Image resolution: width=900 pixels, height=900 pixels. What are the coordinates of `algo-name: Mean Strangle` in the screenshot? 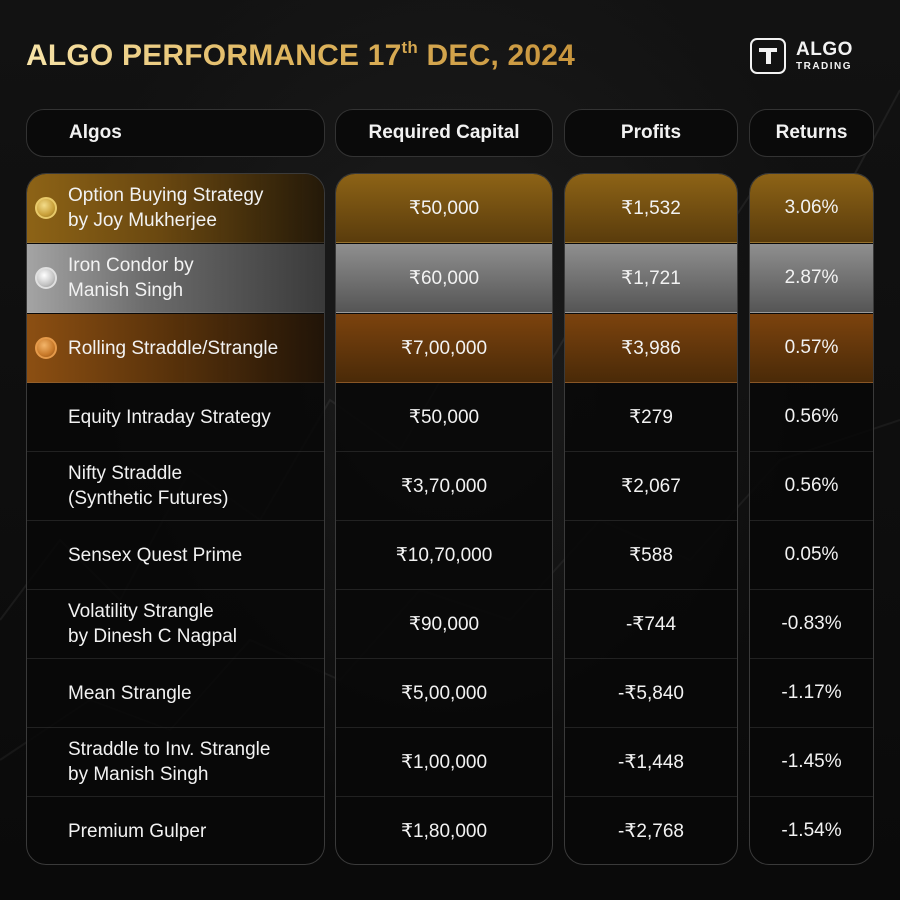 It's located at (130, 693).